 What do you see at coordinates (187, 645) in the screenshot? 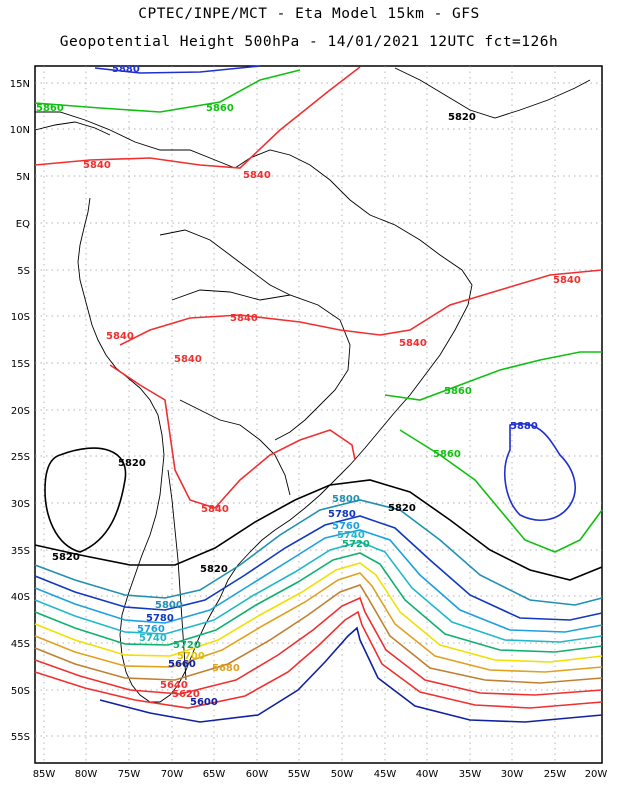
I see `label-5720-w: 5720` at bounding box center [187, 645].